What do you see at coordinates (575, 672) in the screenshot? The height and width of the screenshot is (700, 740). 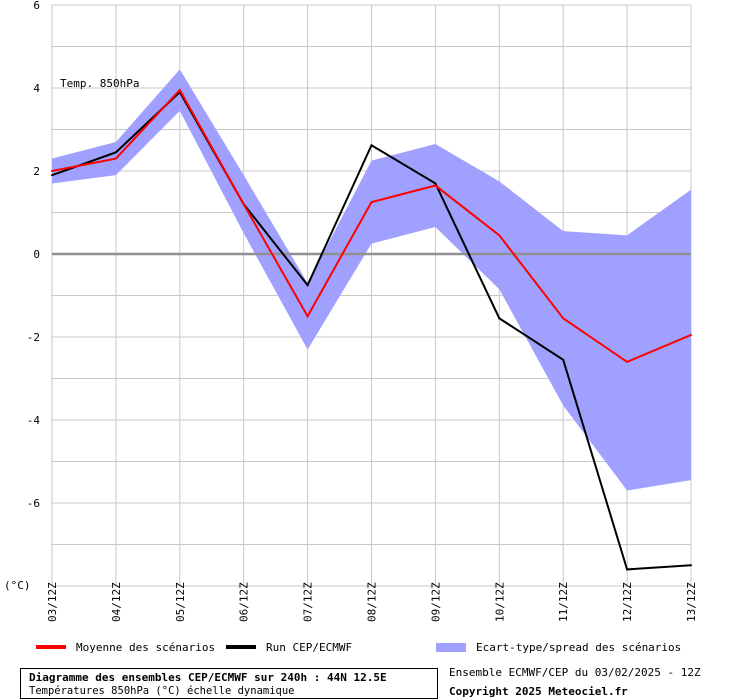 I see `ensemble-info: Ensemble ECMWF/CEP du 03/02/2025 - 12Z` at bounding box center [575, 672].